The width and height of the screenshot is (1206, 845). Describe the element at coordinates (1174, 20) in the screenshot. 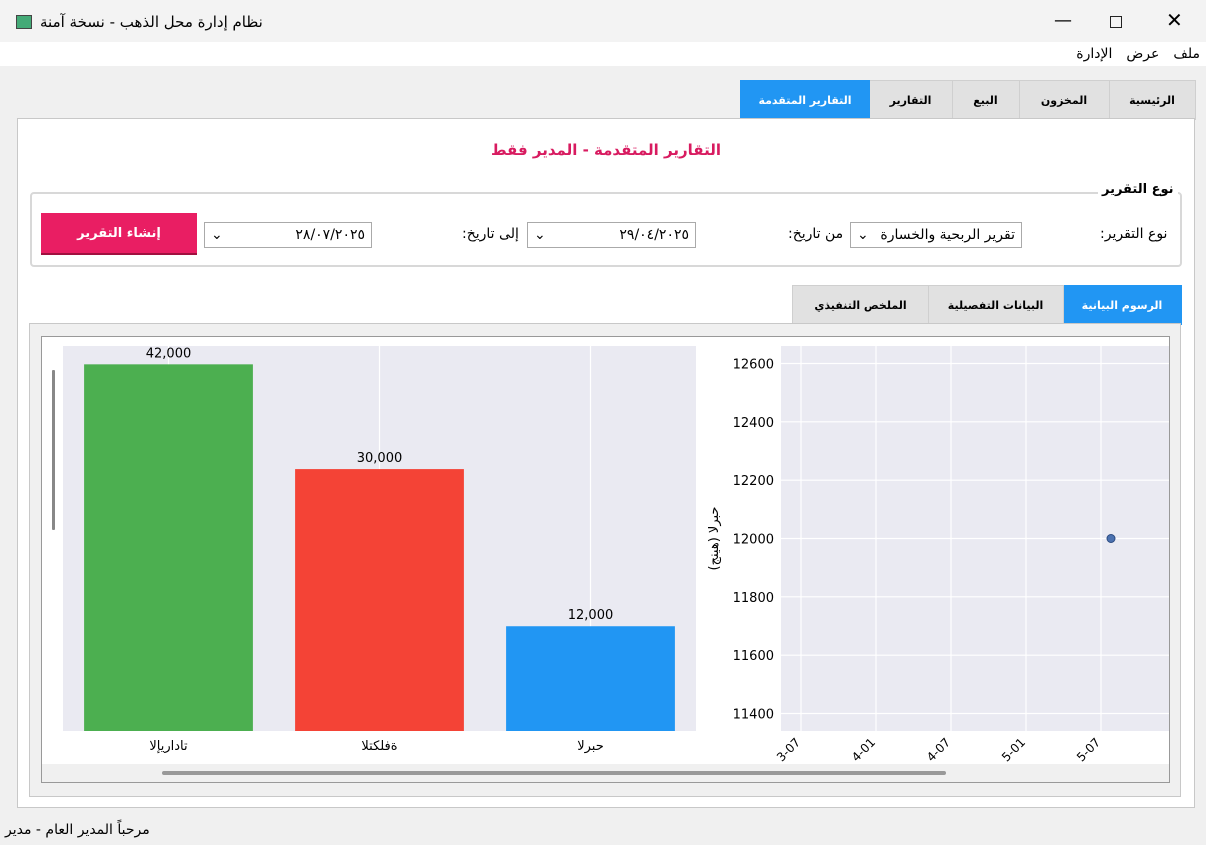

I see `close: ✕` at that location.